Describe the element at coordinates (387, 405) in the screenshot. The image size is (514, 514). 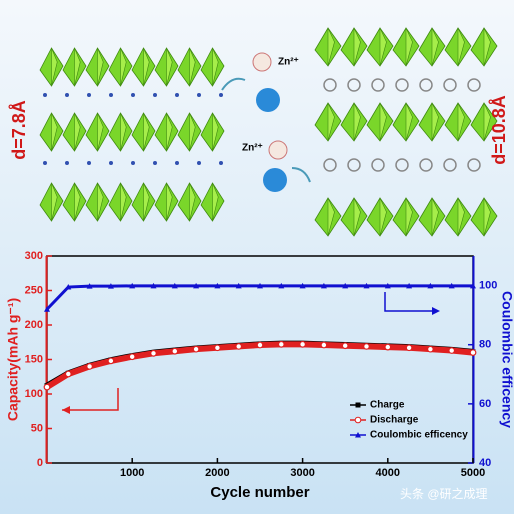
I see `legend-label: Charge` at that location.